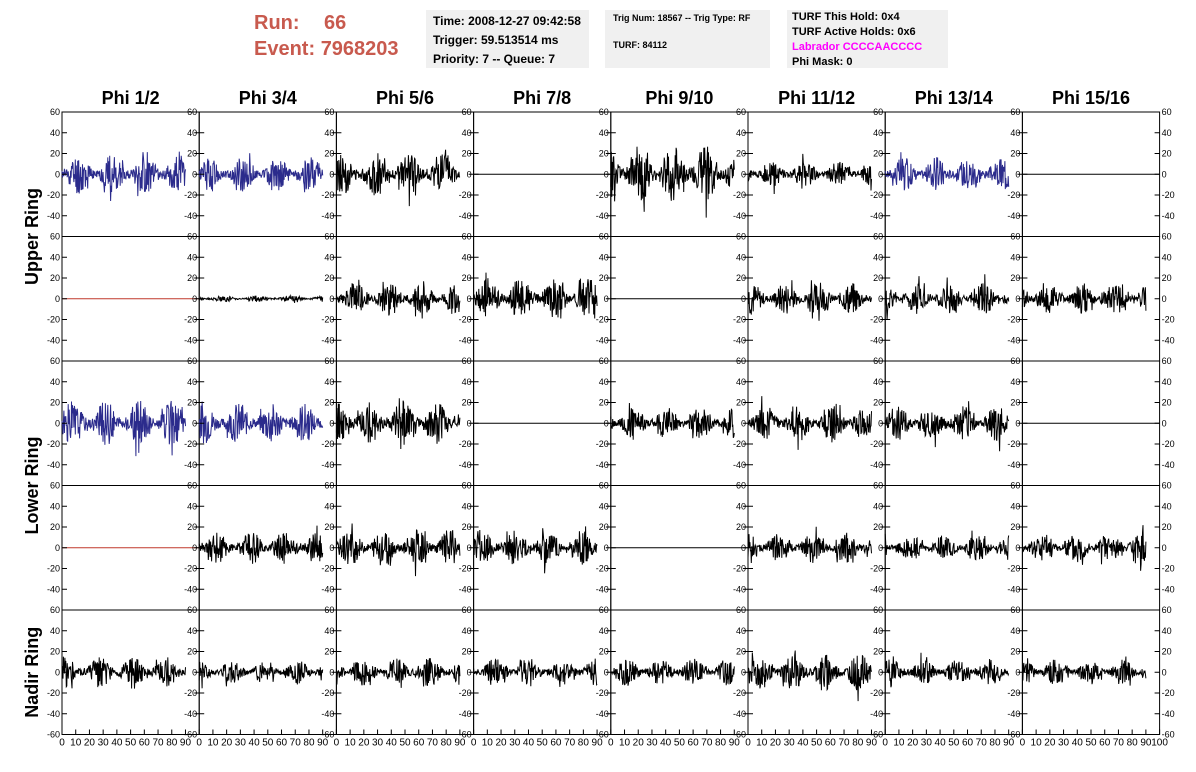 The image size is (1196, 772). What do you see at coordinates (542, 98) in the screenshot?
I see `column-title: Phi 7/8` at bounding box center [542, 98].